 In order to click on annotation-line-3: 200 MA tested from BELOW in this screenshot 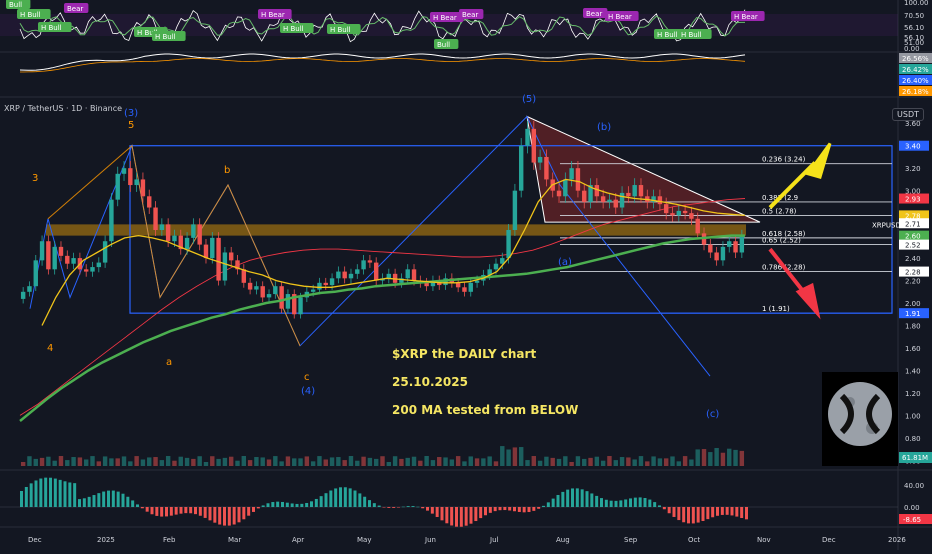, I will do `click(485, 410)`.